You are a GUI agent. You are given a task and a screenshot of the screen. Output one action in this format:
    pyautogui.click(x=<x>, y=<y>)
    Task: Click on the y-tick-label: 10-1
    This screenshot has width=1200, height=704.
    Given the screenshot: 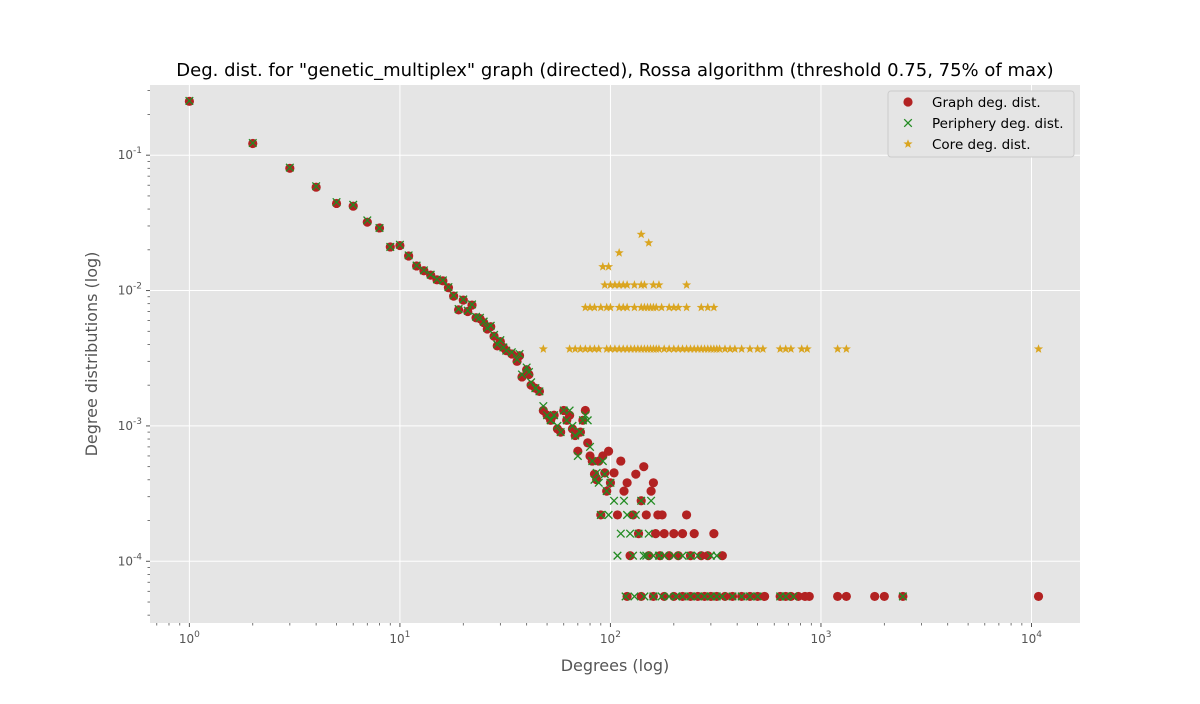 What is the action you would take?
    pyautogui.click(x=130, y=154)
    